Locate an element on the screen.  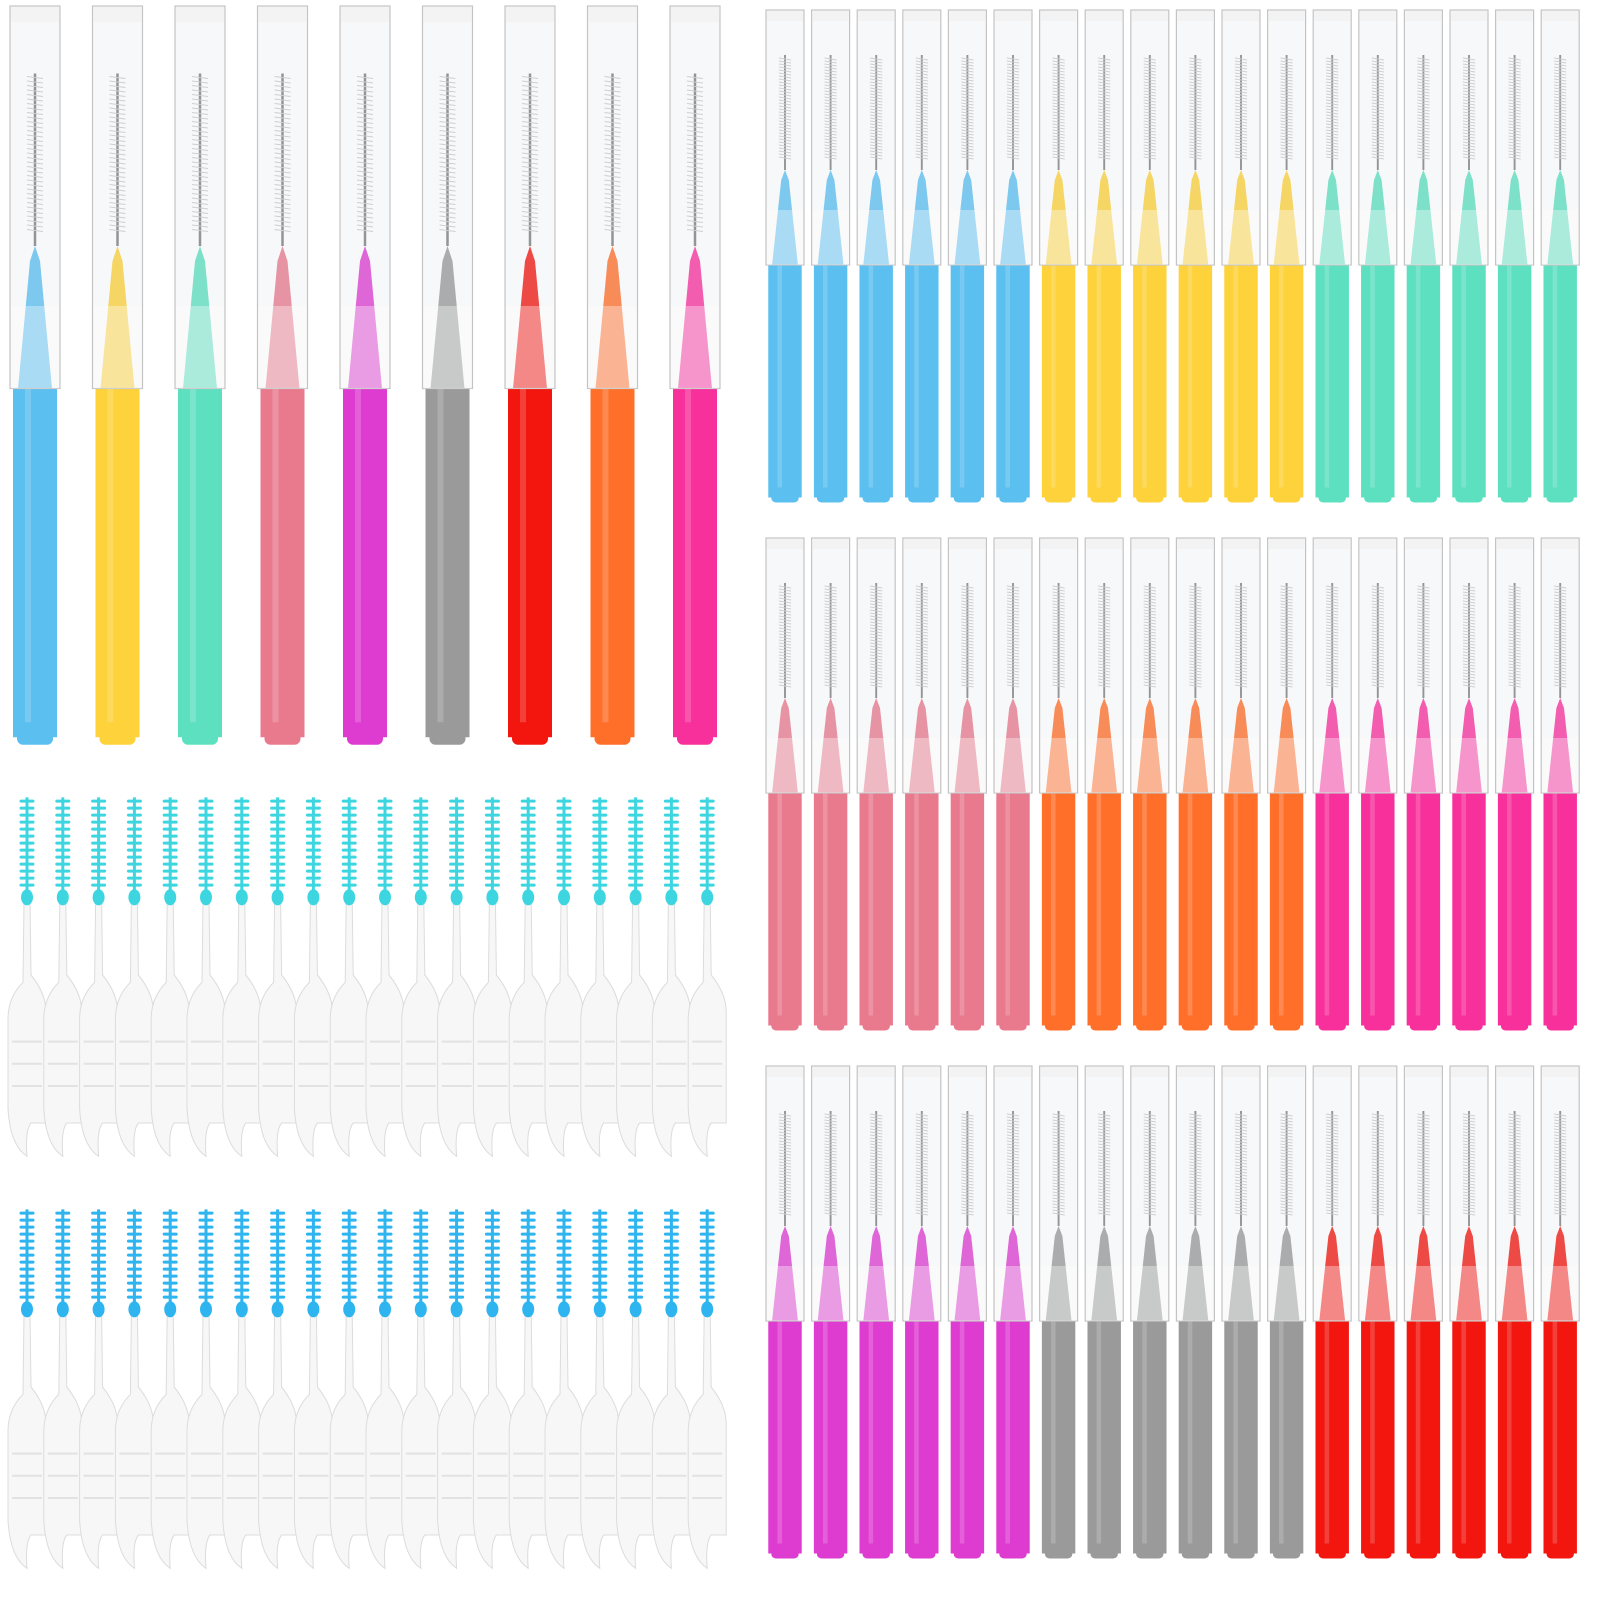
pick-handle is located at coordinates (528, 1441).